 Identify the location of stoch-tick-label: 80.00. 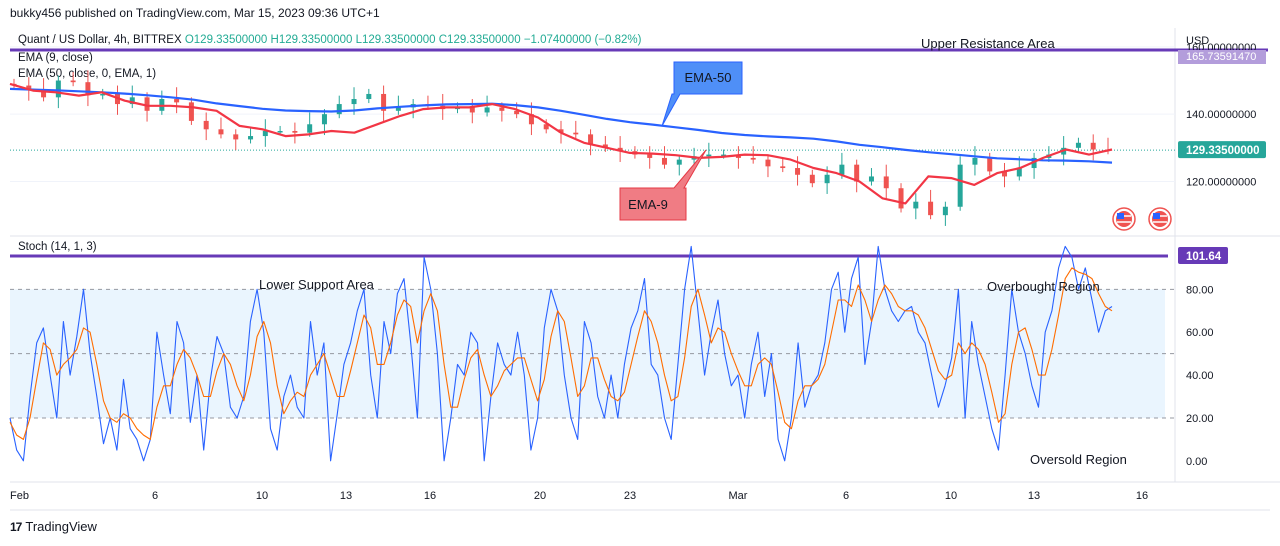
(1200, 290).